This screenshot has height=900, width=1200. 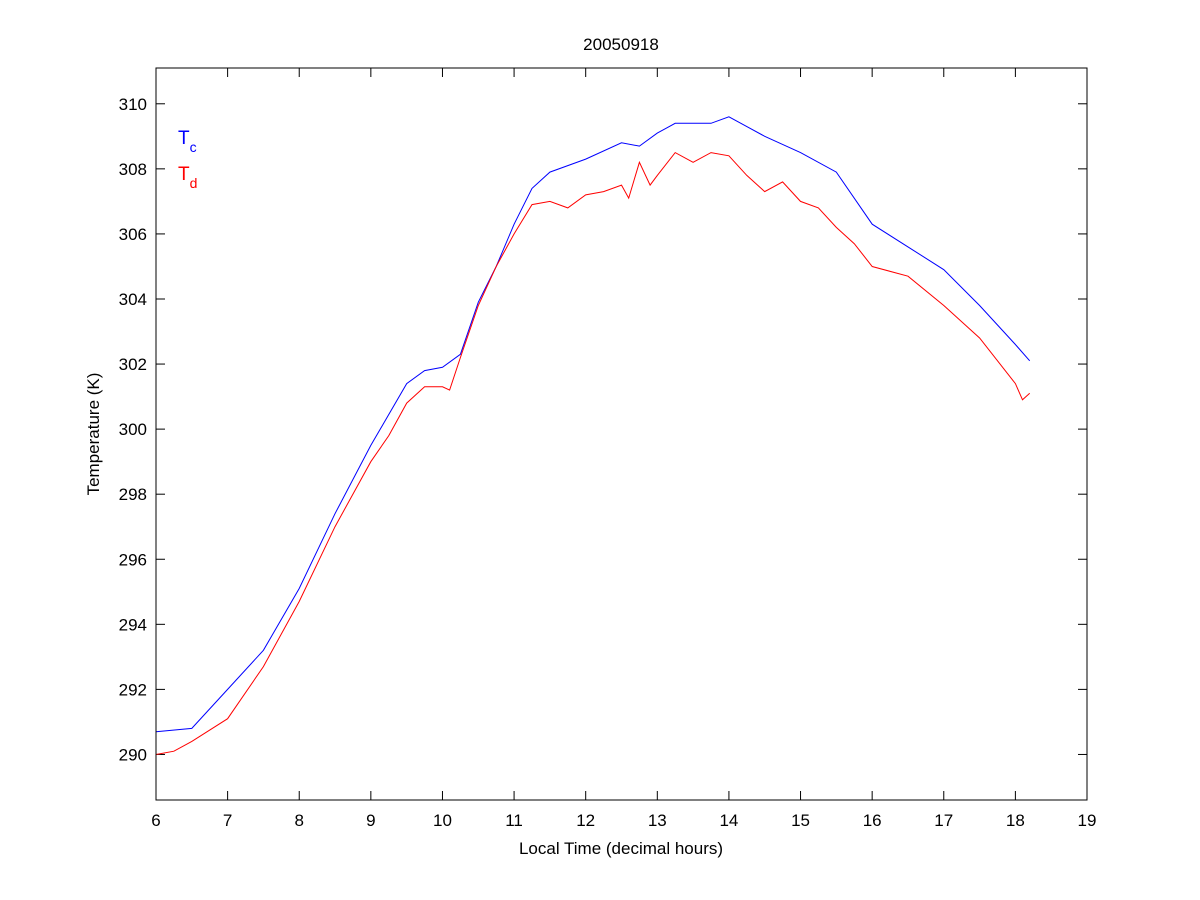 What do you see at coordinates (133, 299) in the screenshot?
I see `y-tick-label: 304` at bounding box center [133, 299].